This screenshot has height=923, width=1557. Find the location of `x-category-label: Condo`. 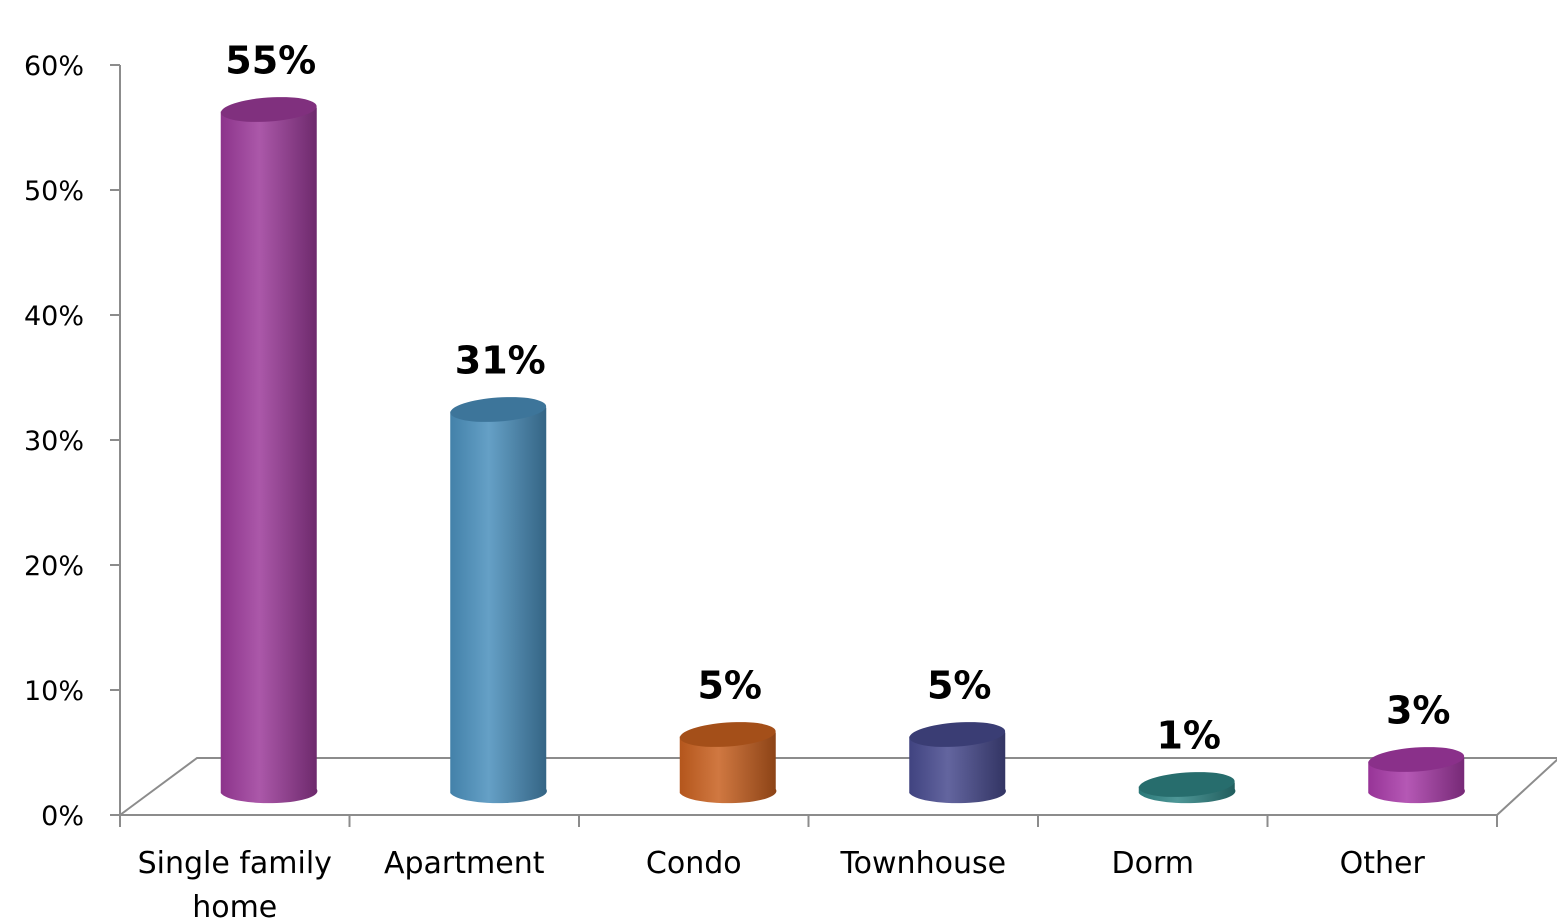

x-category-label: Condo is located at coordinates (694, 863).